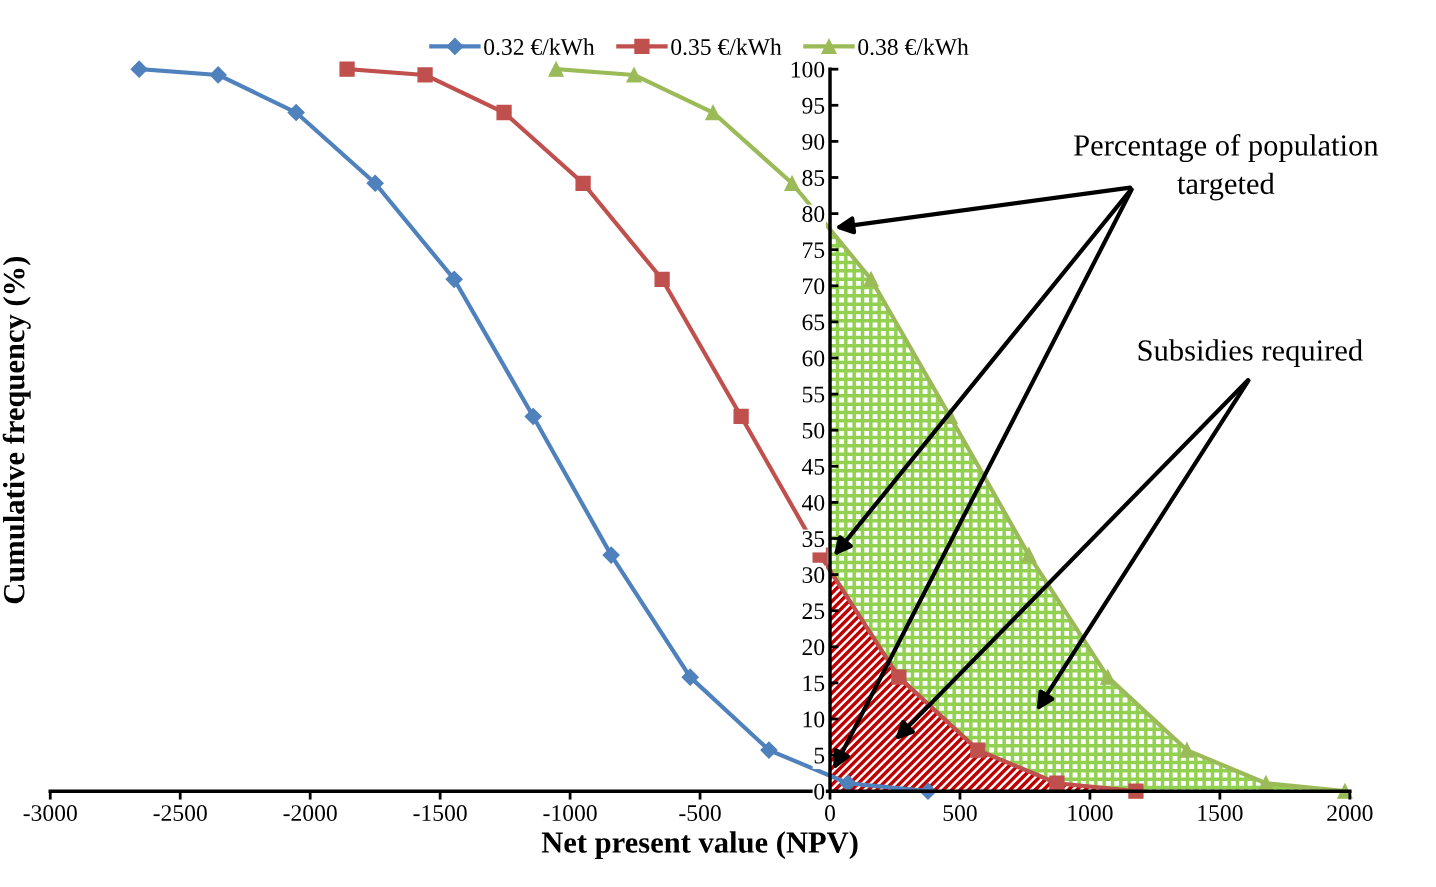 Image resolution: width=1436 pixels, height=887 pixels. I want to click on x-tick-label: -1000, so click(570, 813).